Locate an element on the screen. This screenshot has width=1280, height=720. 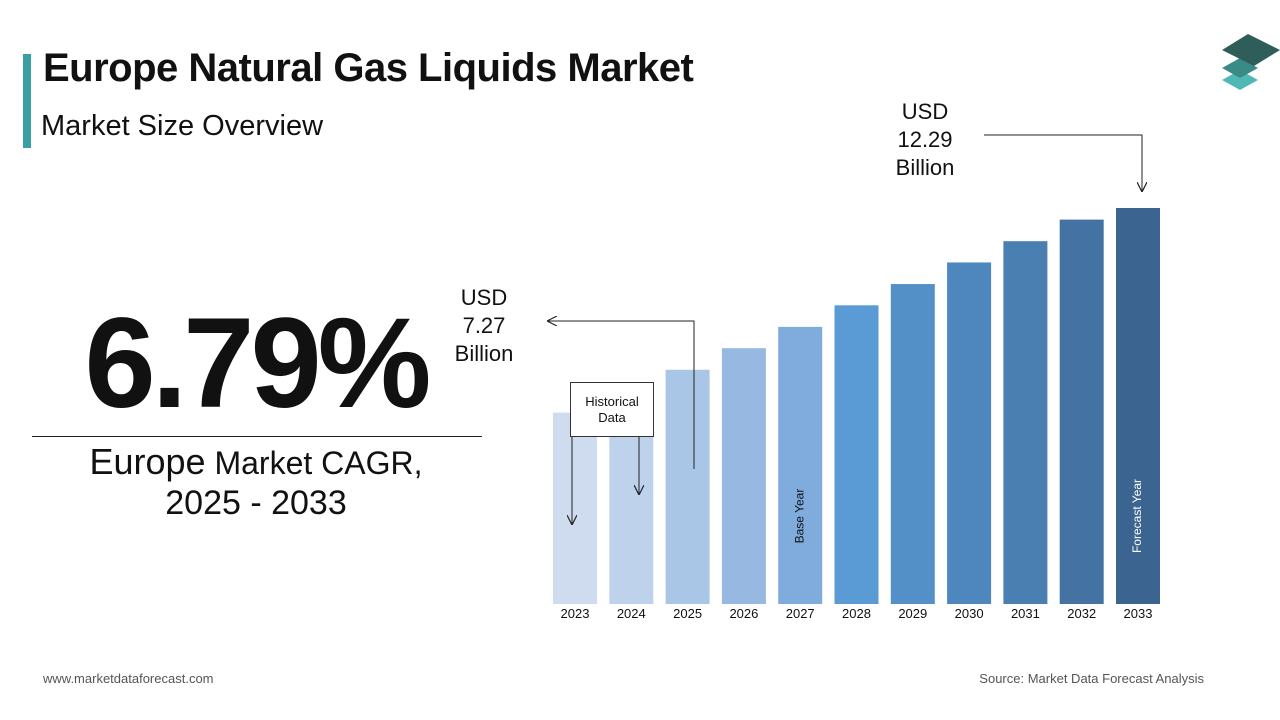
logo-layer-bottom is located at coordinates (1240, 80).